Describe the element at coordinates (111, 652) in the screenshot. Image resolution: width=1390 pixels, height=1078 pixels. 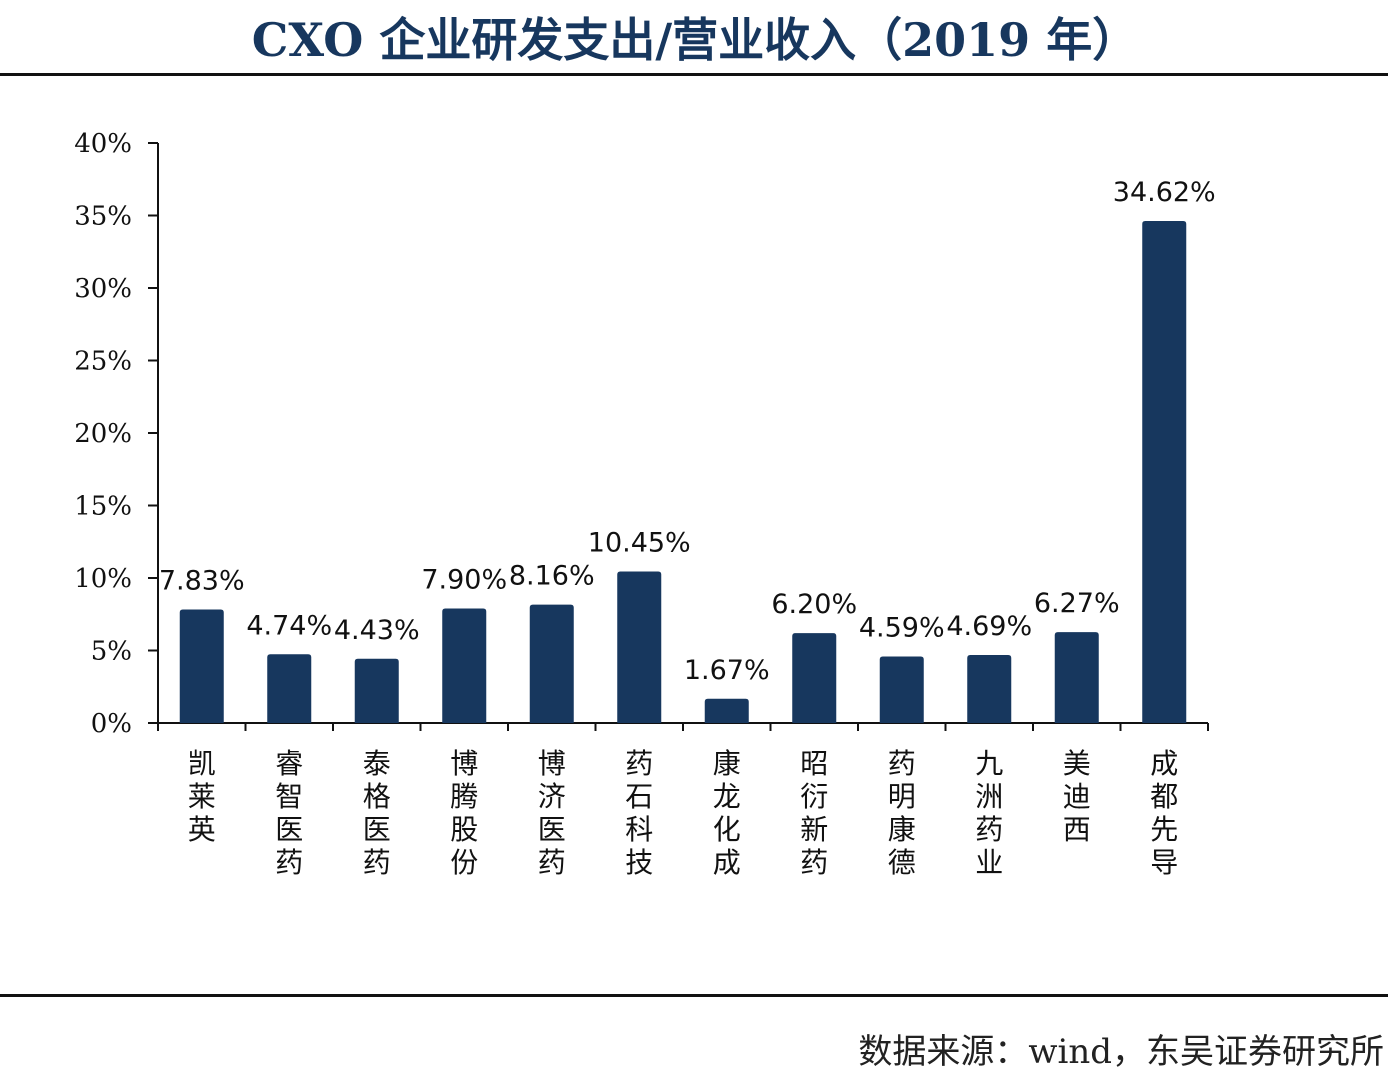
I see `y-tick-label: 5%` at that location.